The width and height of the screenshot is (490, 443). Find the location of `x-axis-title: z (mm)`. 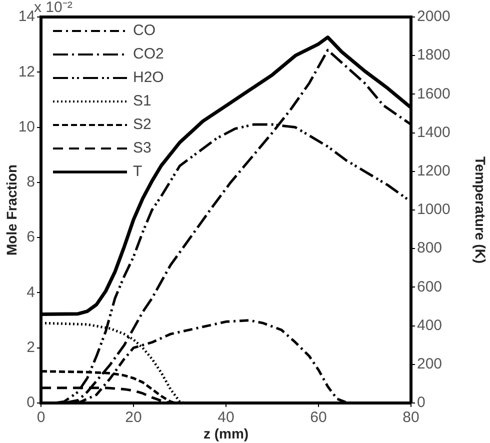

x-axis-title: z (mm) is located at coordinates (226, 433).